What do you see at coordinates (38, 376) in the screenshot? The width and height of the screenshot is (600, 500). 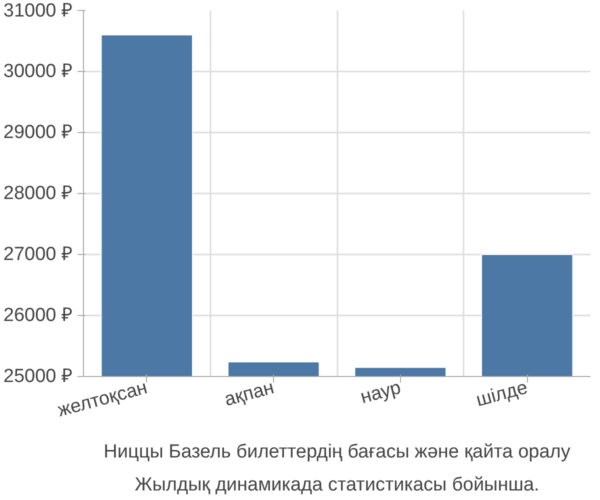 I see `y-tick-label: 25000 ₽` at bounding box center [38, 376].